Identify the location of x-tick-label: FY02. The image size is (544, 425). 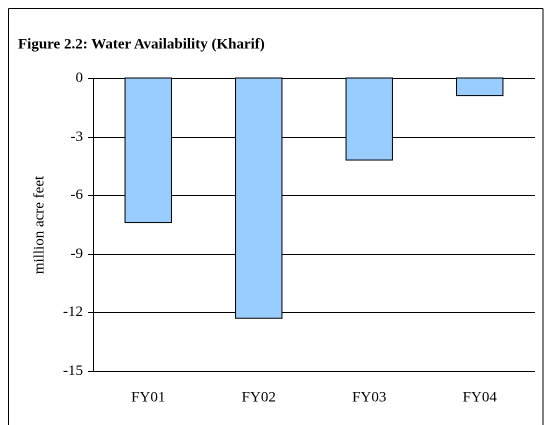
(259, 397).